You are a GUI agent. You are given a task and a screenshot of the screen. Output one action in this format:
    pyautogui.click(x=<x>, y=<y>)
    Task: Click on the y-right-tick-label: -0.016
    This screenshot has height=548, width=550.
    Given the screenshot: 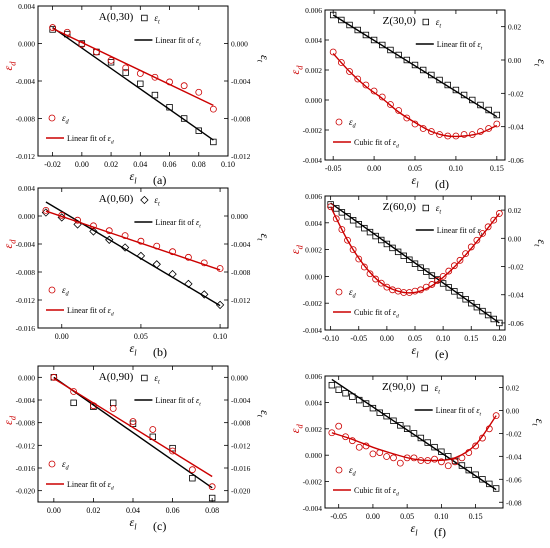 What is the action you would take?
    pyautogui.click(x=241, y=468)
    